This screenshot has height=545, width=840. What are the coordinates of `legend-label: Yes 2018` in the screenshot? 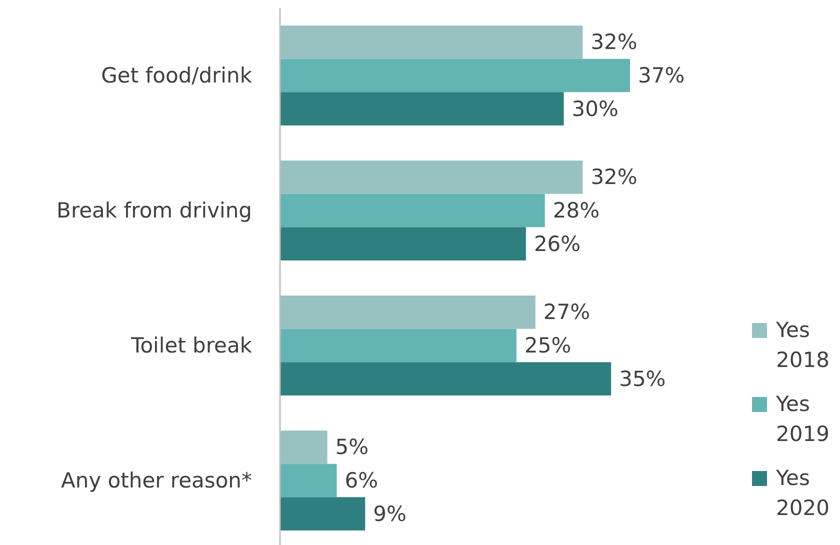 It's located at (802, 345).